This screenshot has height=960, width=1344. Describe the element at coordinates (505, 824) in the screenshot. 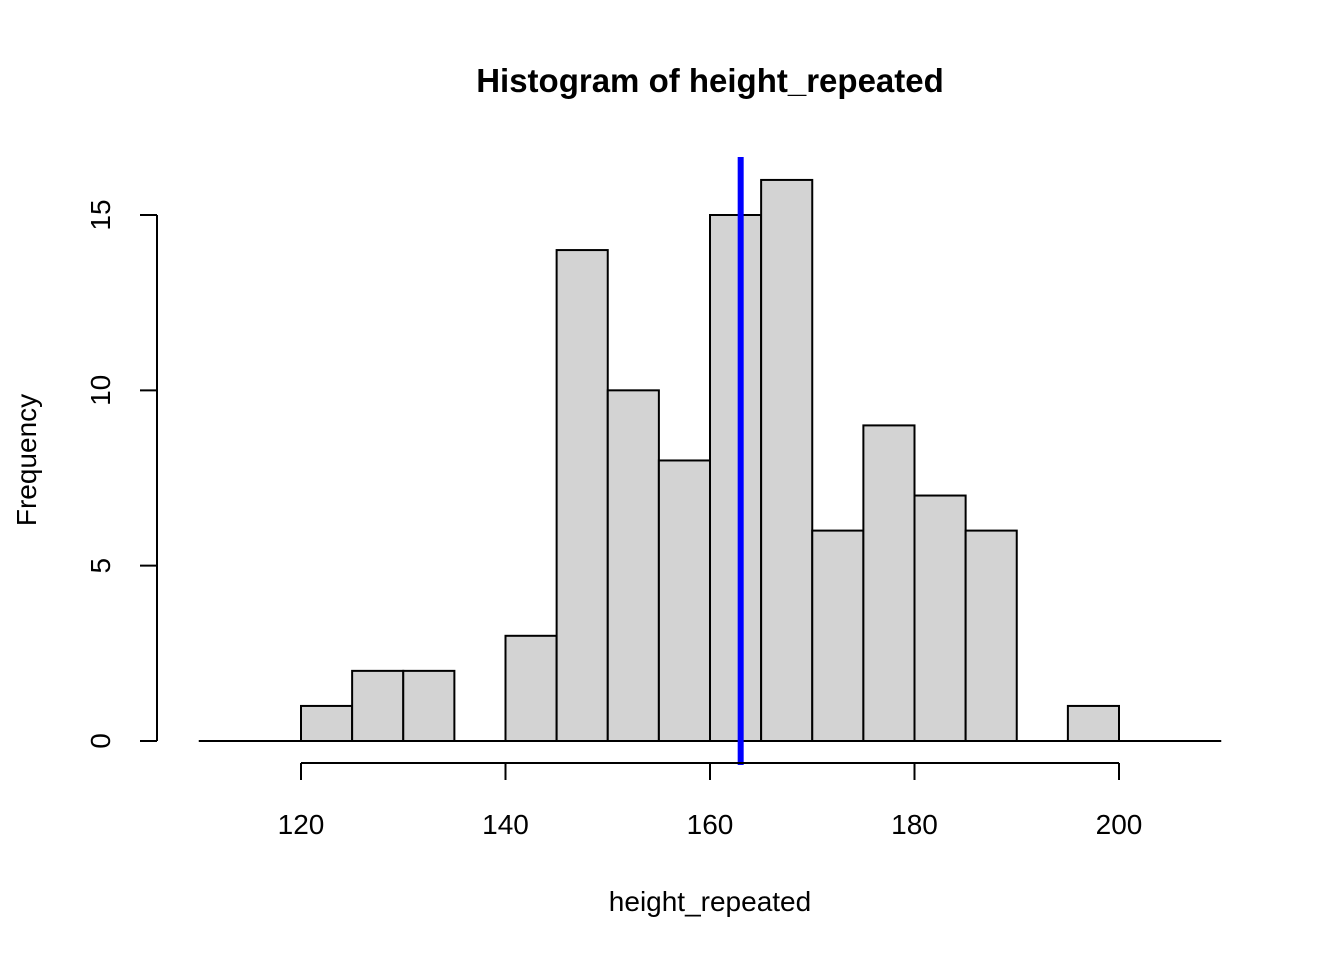

I see `x-tick-label-140: 140` at that location.